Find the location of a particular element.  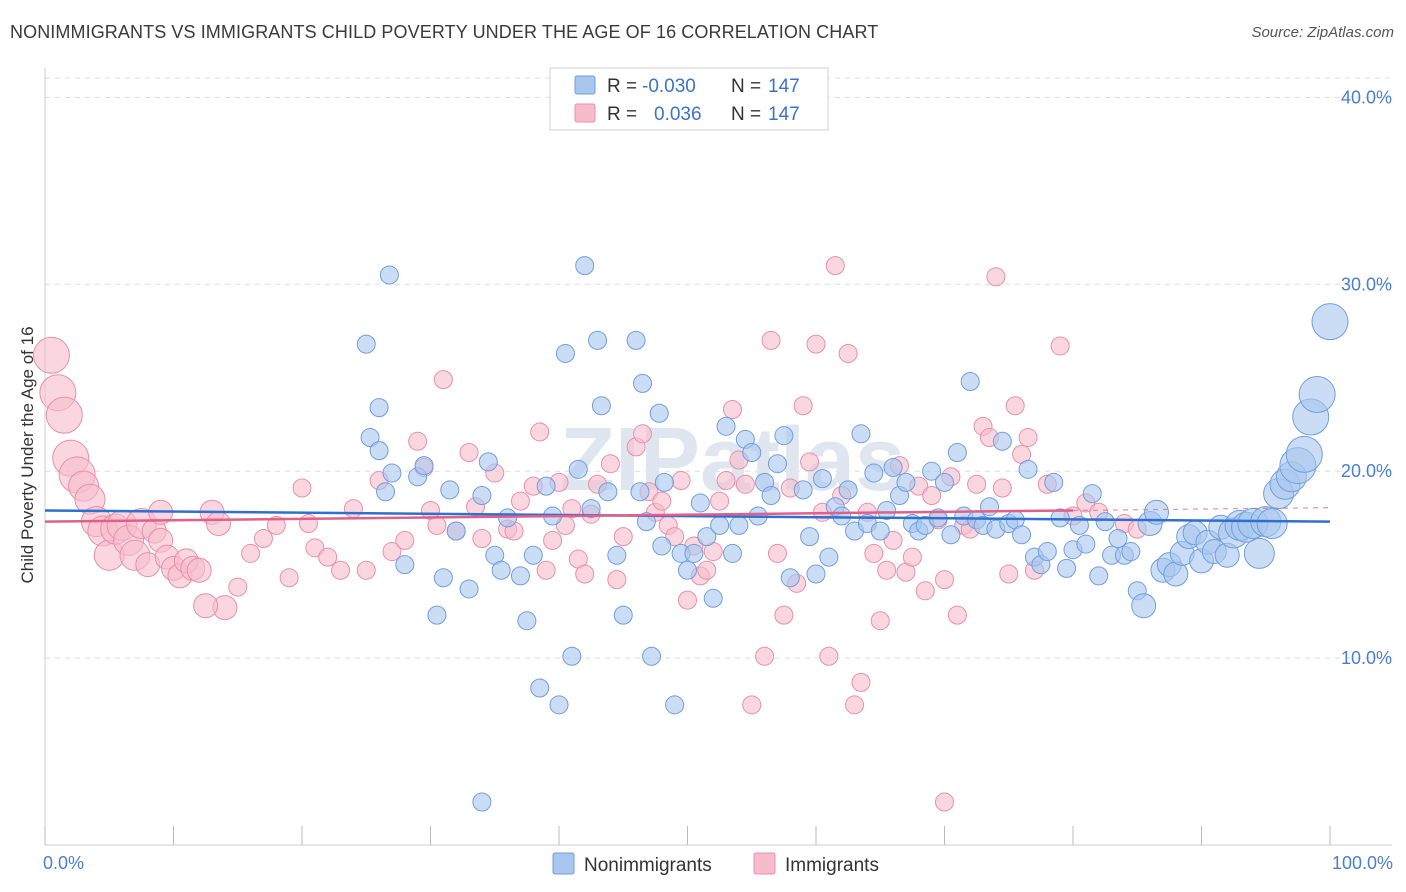

legend-r-value-1: -0.030 is located at coordinates (669, 86).